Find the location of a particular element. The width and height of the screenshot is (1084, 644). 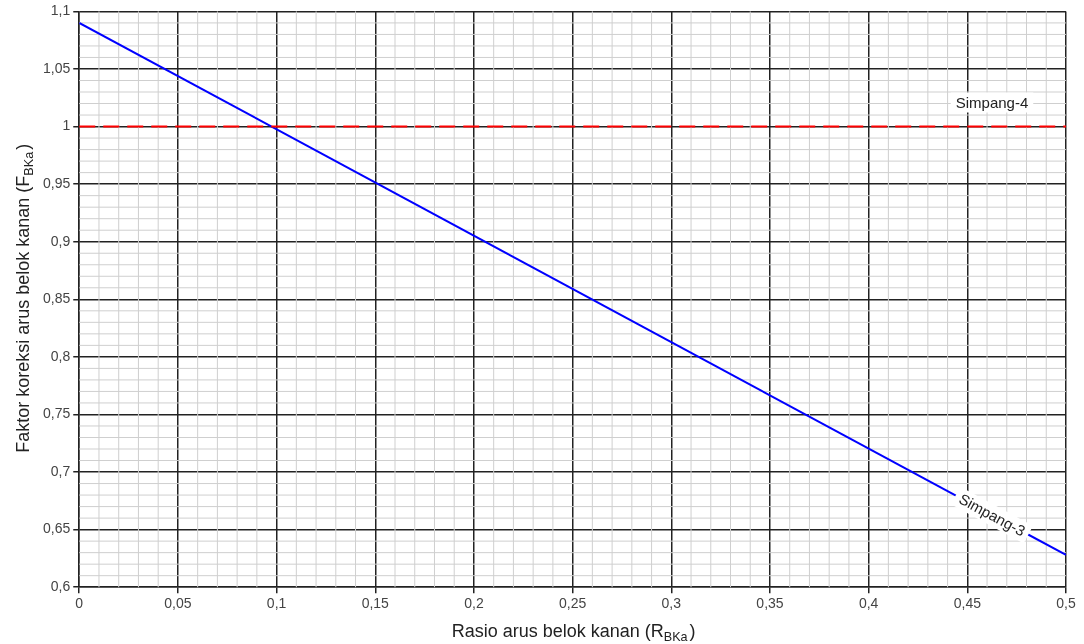

ref-line-label: Simpang-4 is located at coordinates (992, 102).